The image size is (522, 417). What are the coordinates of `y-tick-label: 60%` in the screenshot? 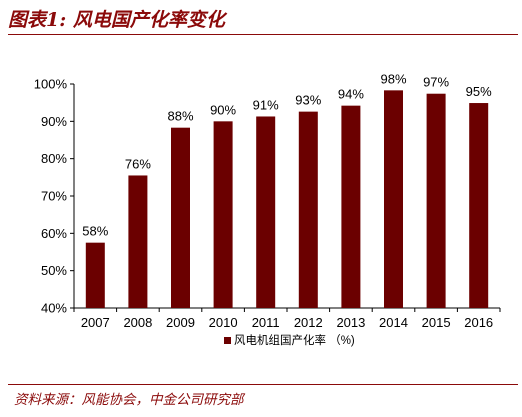 It's located at (54, 233).